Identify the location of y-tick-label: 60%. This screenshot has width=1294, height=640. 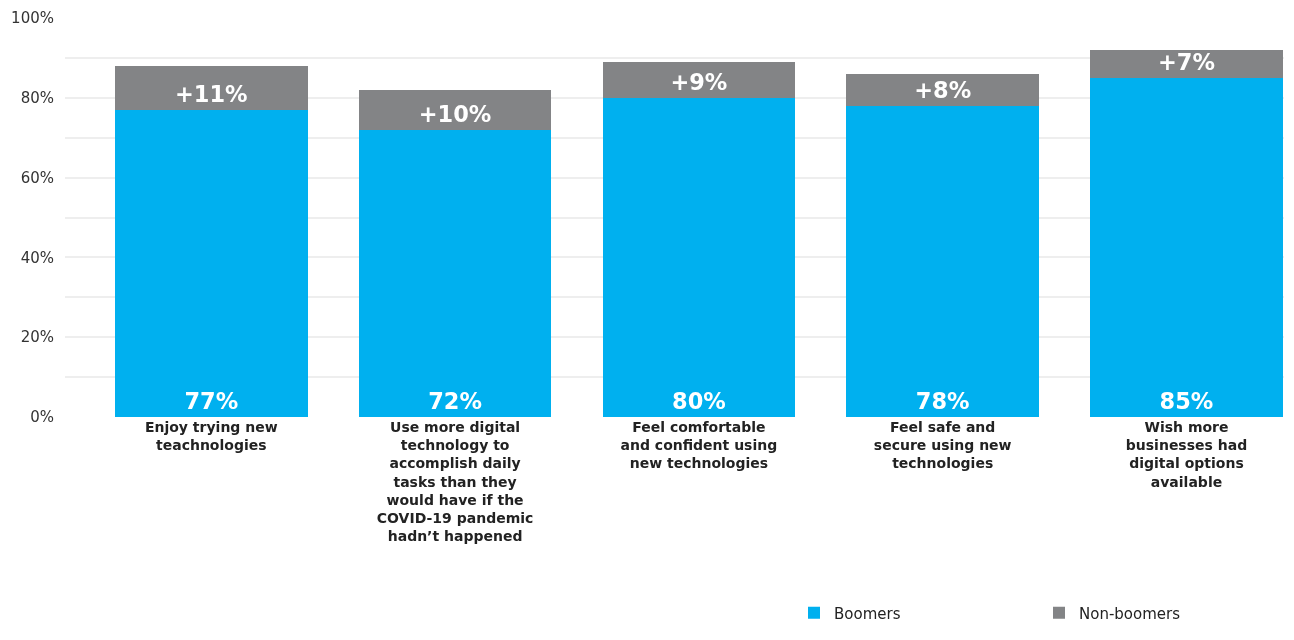
(37, 177).